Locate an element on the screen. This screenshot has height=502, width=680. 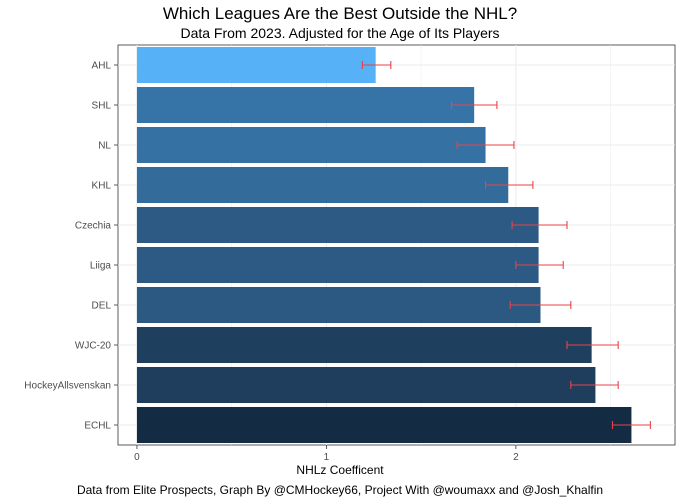
y-tick-label: ECHL is located at coordinates (97, 426).